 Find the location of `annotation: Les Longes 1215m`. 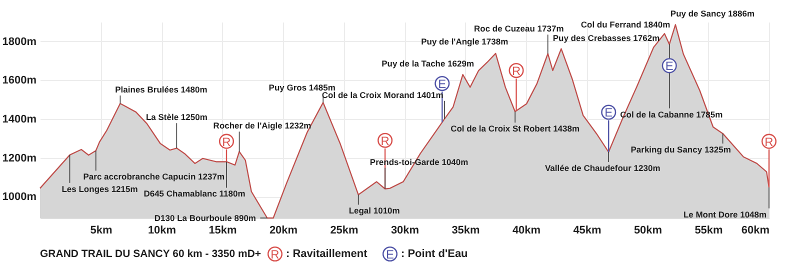

annotation: Les Longes 1215m is located at coordinates (100, 189).